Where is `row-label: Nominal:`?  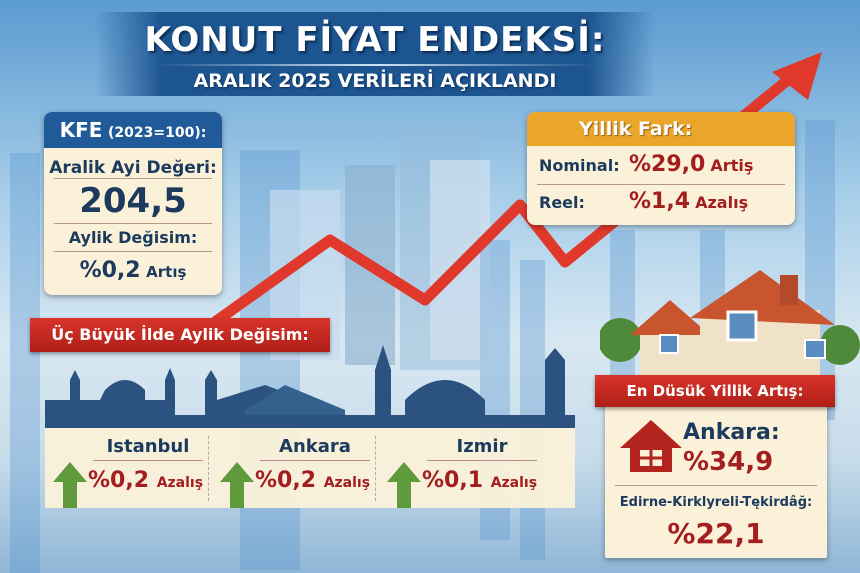
row-label: Nominal: is located at coordinates (579, 165).